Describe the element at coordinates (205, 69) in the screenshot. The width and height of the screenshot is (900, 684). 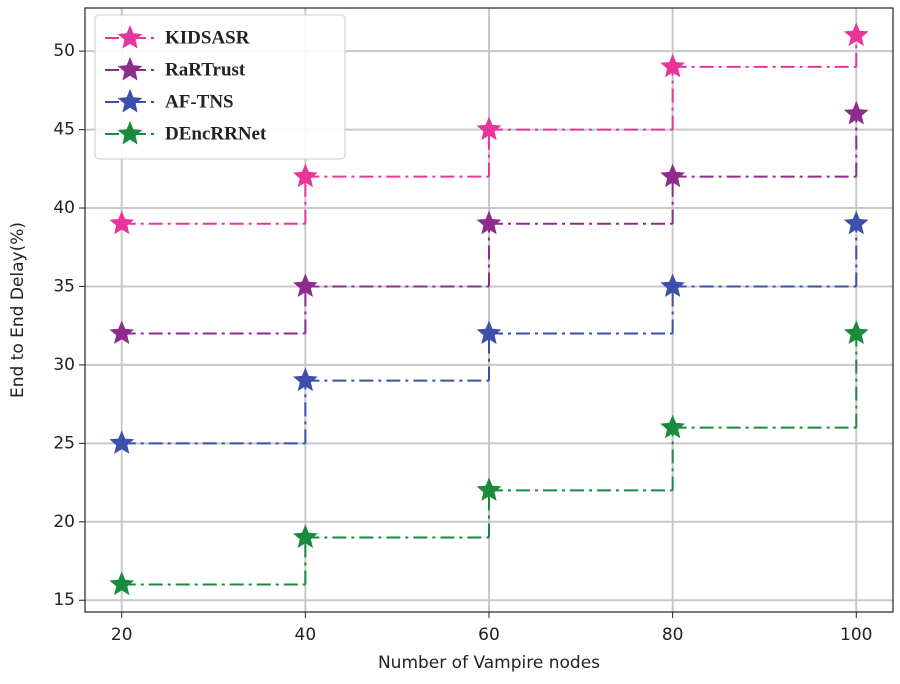
I see `legend-label: RaRTrust` at that location.